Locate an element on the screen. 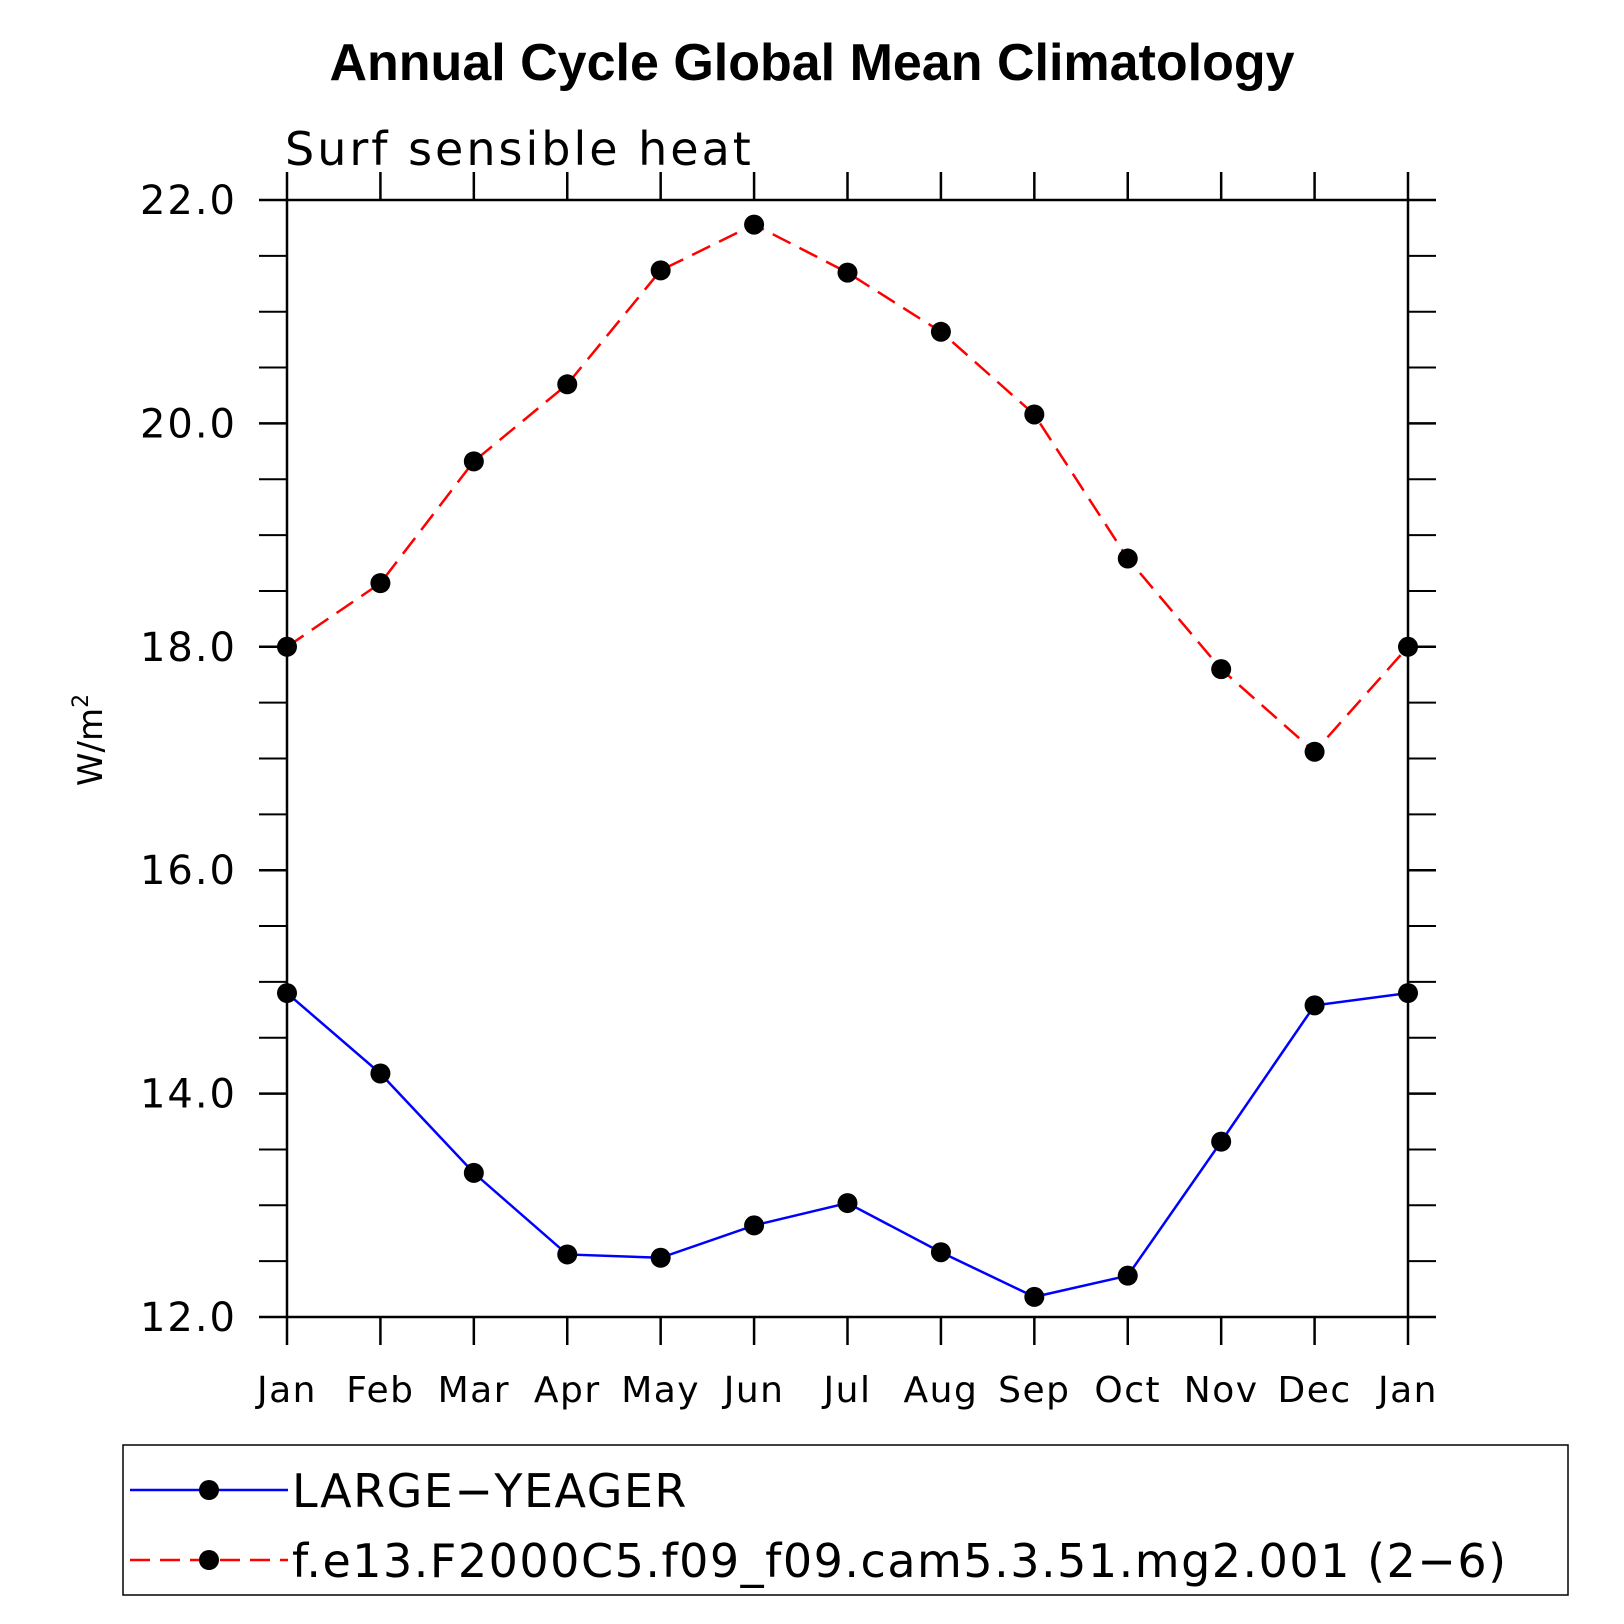 This screenshot has height=1624, width=1624. x-tick-label: Apr is located at coordinates (567, 1390).